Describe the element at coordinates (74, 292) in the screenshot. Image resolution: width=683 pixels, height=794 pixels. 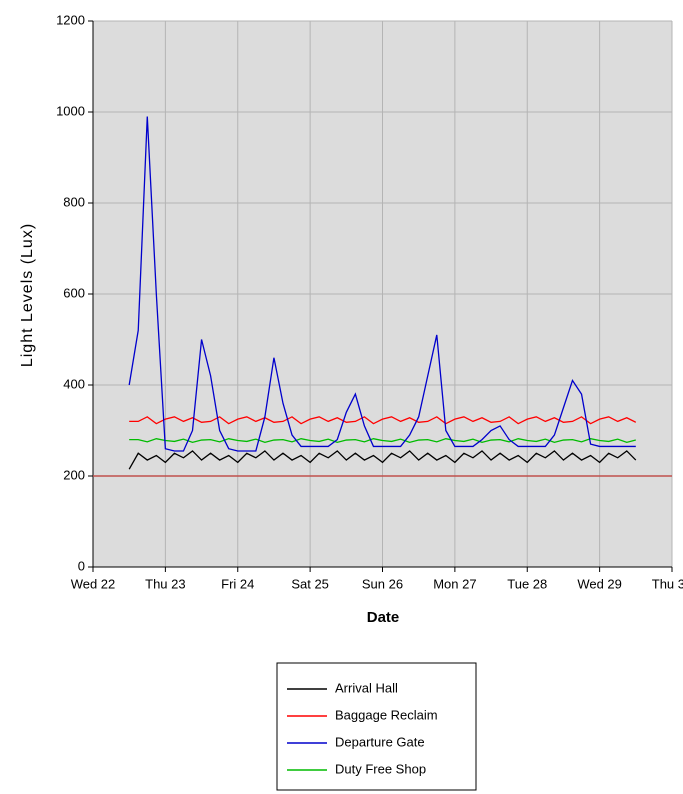
I see `y-tick-label: 600` at that location.